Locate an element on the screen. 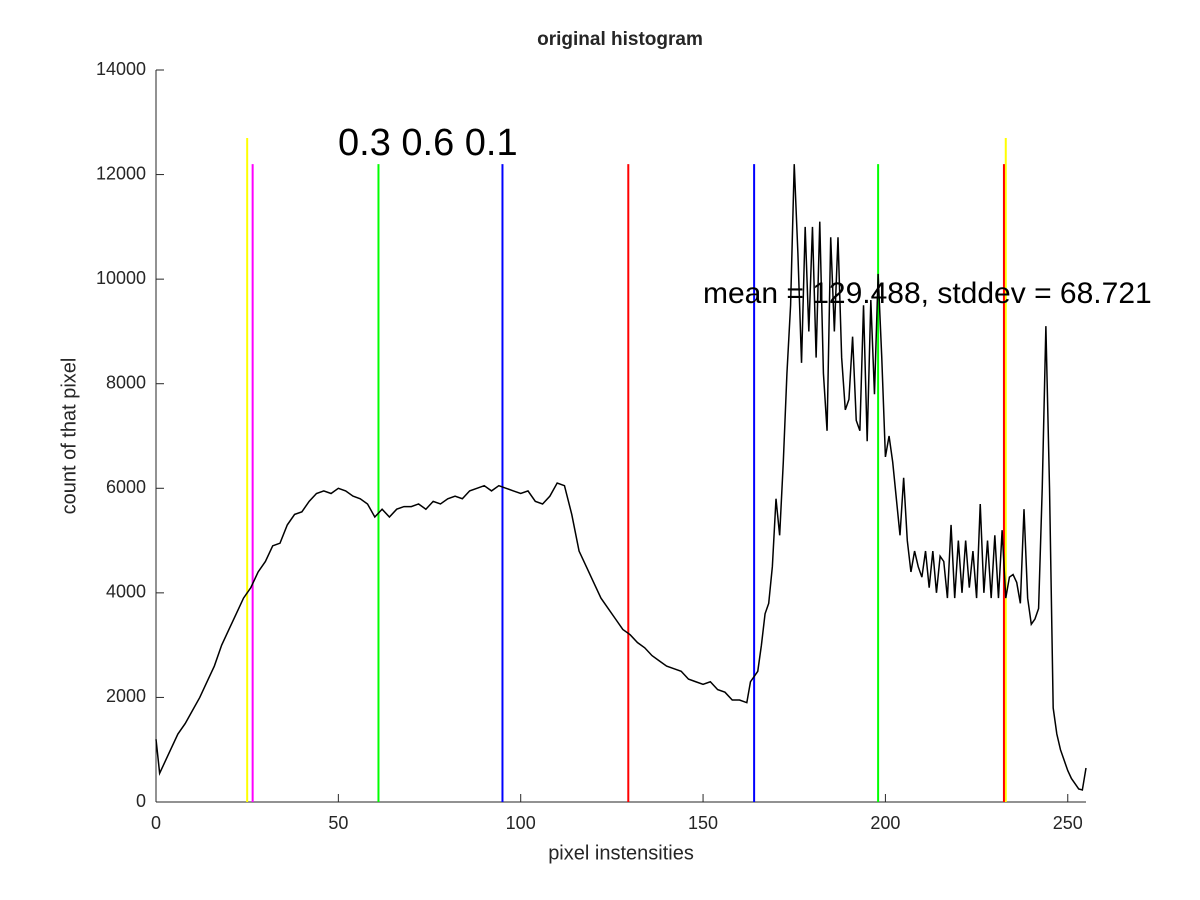 The width and height of the screenshot is (1200, 900). annotation: mean = 129.488, stddev = 68.721 is located at coordinates (927, 293).